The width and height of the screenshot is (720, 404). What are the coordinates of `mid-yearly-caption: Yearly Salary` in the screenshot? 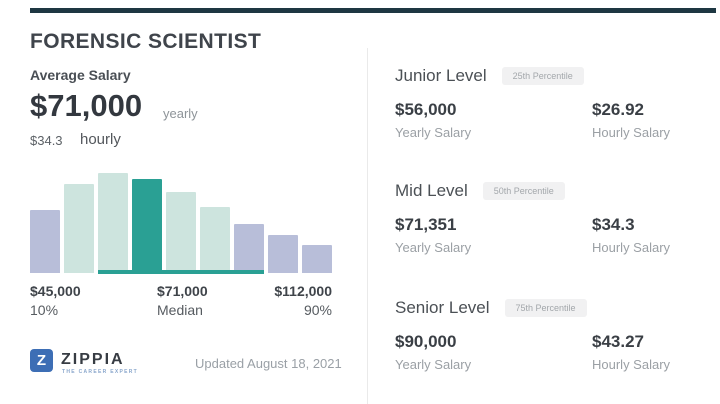 It's located at (433, 247).